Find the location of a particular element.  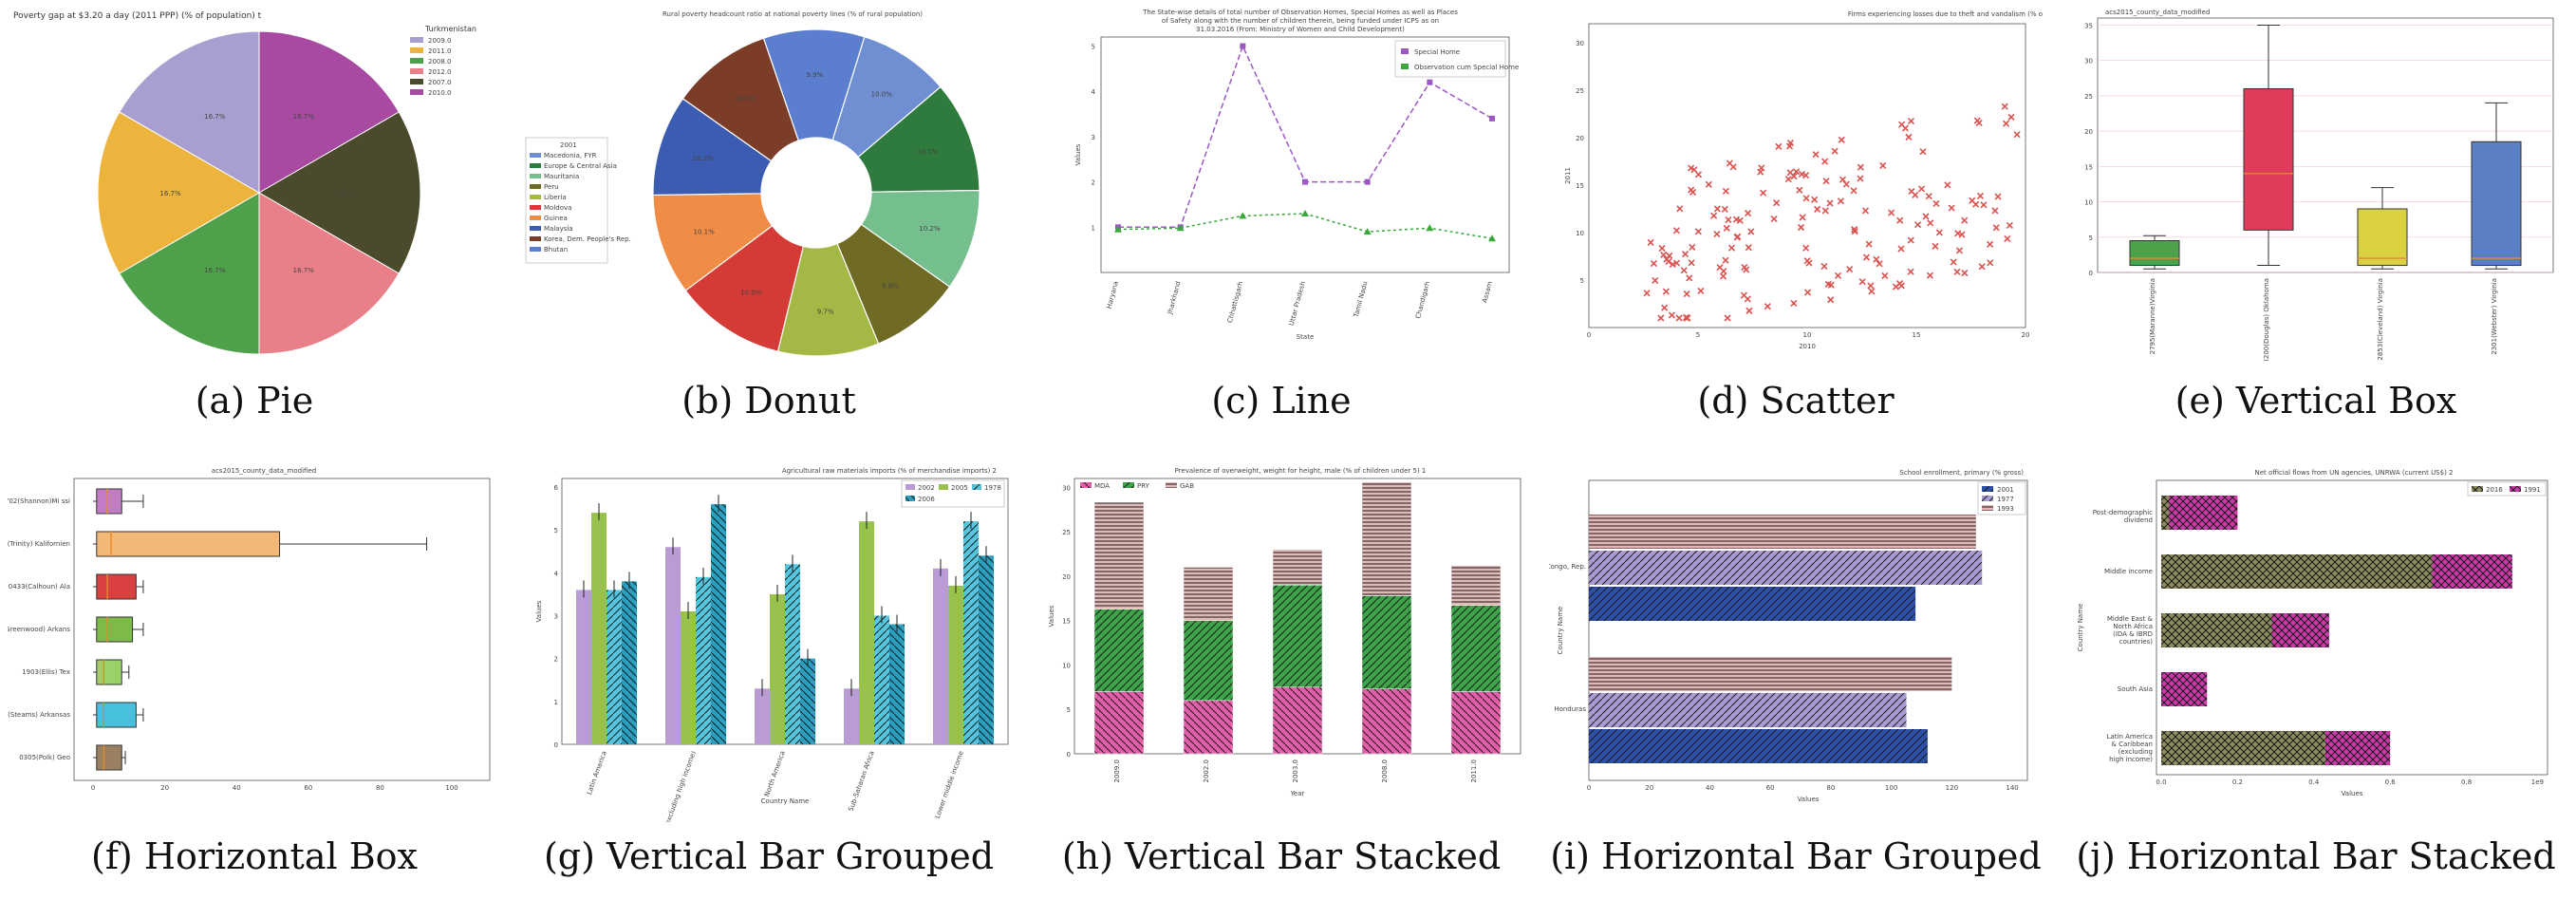

y-tick-label: 25 is located at coordinates (2088, 97).